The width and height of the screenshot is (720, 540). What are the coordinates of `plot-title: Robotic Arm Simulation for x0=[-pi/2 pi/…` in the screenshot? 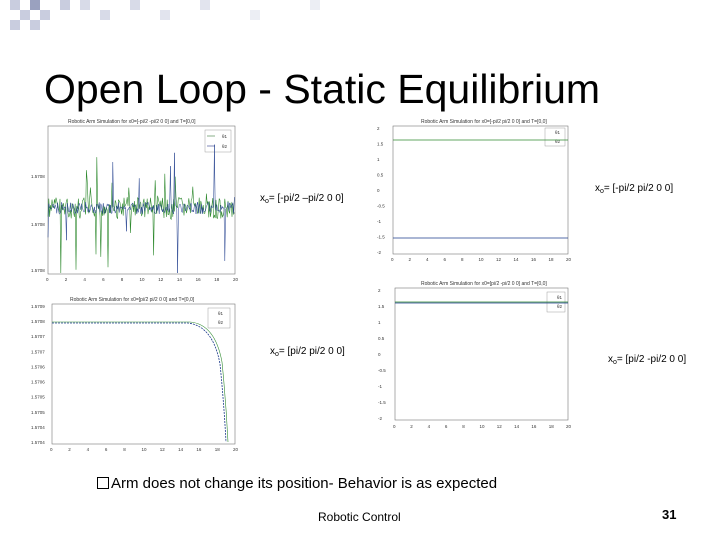 It's located at (484, 122).